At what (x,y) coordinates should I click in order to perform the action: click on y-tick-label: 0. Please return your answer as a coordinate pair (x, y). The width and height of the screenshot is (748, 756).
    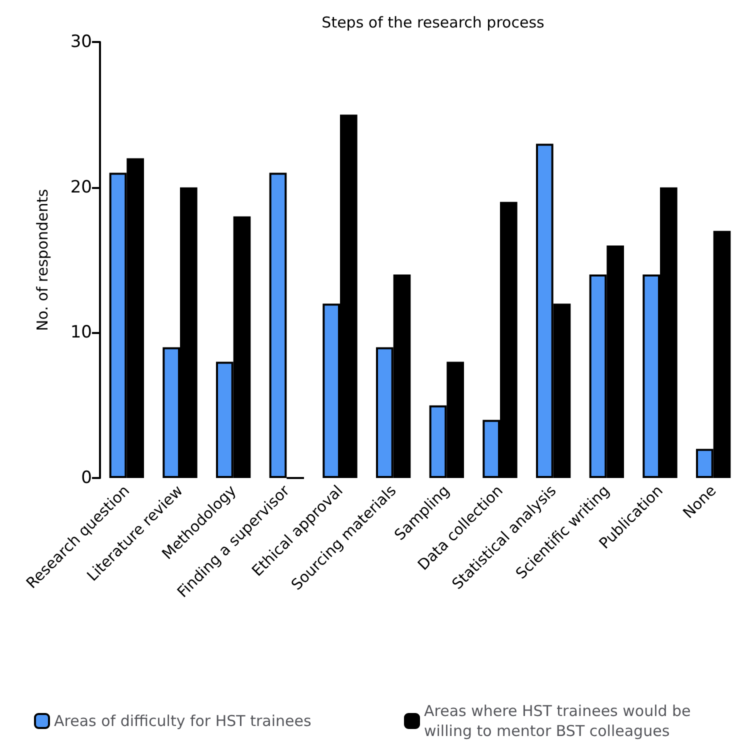
    Looking at the image, I should click on (86, 478).